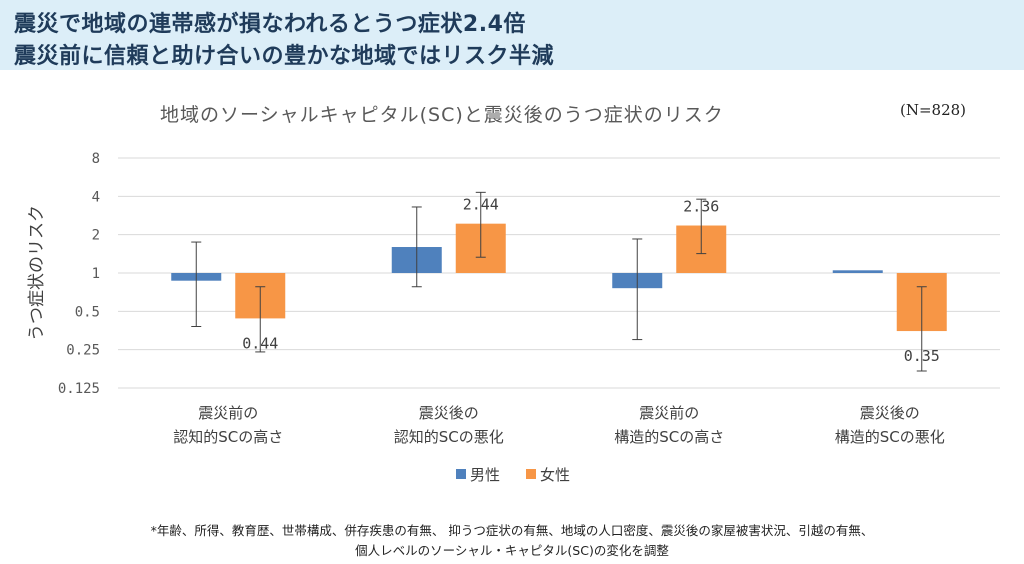 This screenshot has height=564, width=1024. Describe the element at coordinates (37, 273) in the screenshot. I see `y-axis-label: うつ症状のリスク` at that location.